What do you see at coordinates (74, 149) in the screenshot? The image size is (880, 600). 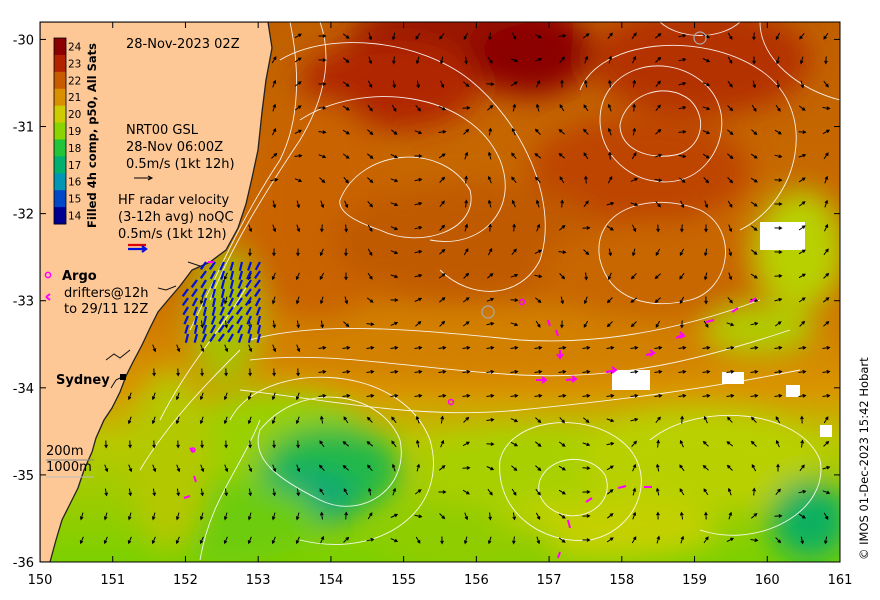 I see `colorbar-tick: 18` at bounding box center [74, 149].